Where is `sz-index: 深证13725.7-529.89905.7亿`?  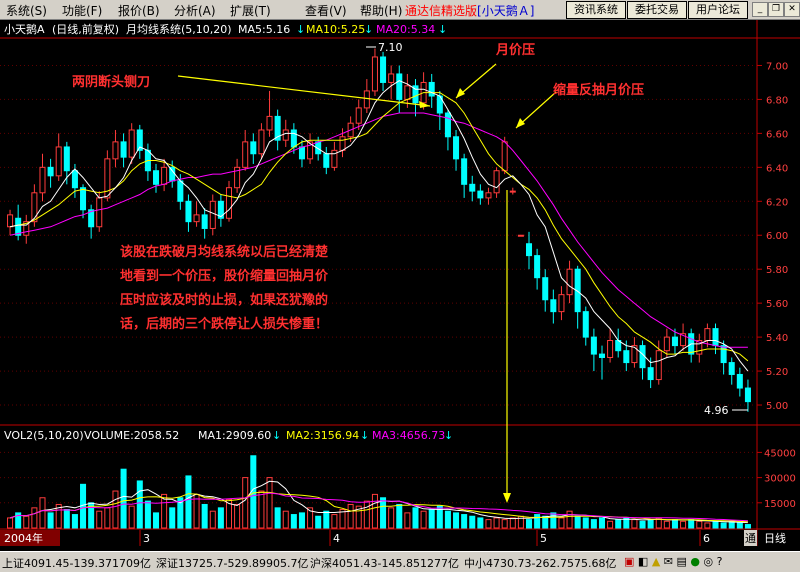 sz-index: 深证13725.7-529.89905.7亿 is located at coordinates (232, 563).